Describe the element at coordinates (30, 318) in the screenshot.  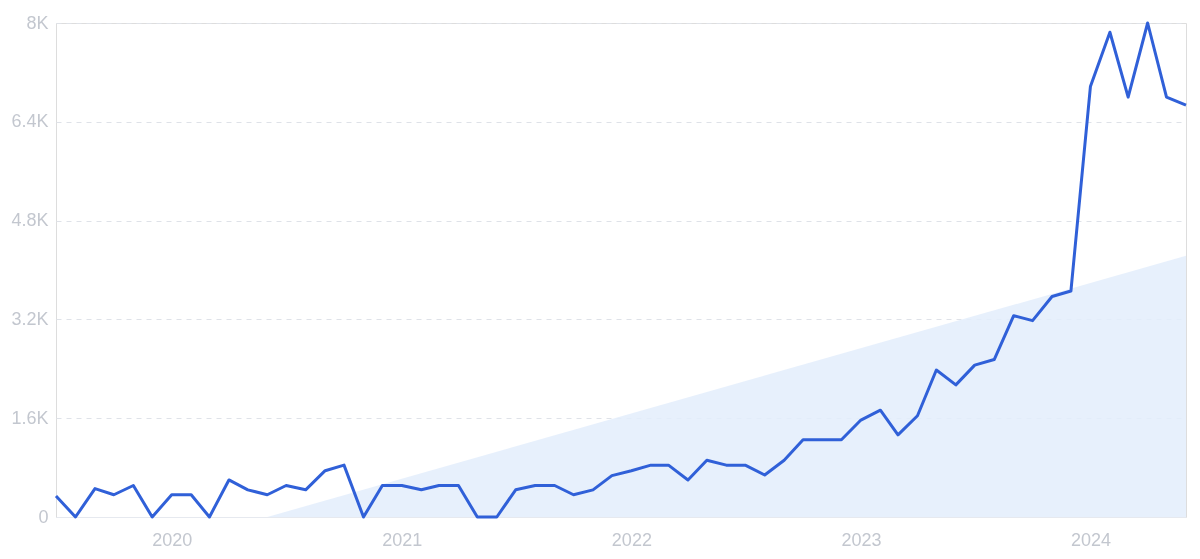
I see `y-tick-label: 3.2K` at that location.